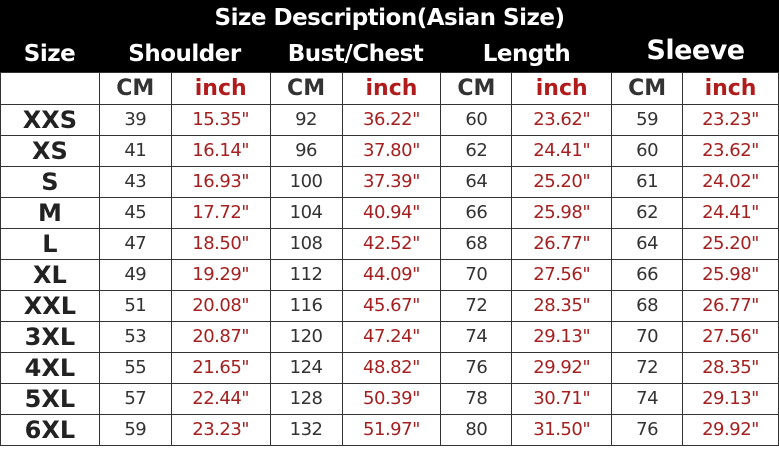  I want to click on table-row: XXS 39 15.35" 92 36.22" 60 23.62" 59 23.23", so click(389, 120).